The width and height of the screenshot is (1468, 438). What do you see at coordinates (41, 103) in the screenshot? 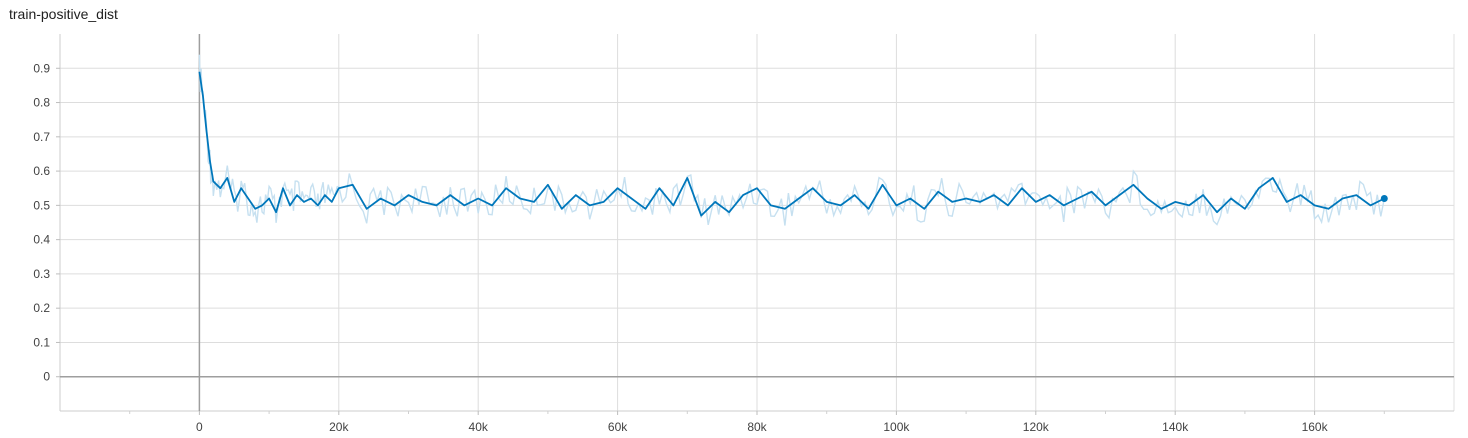
I see `y-tick-label: 0.8` at bounding box center [41, 103].